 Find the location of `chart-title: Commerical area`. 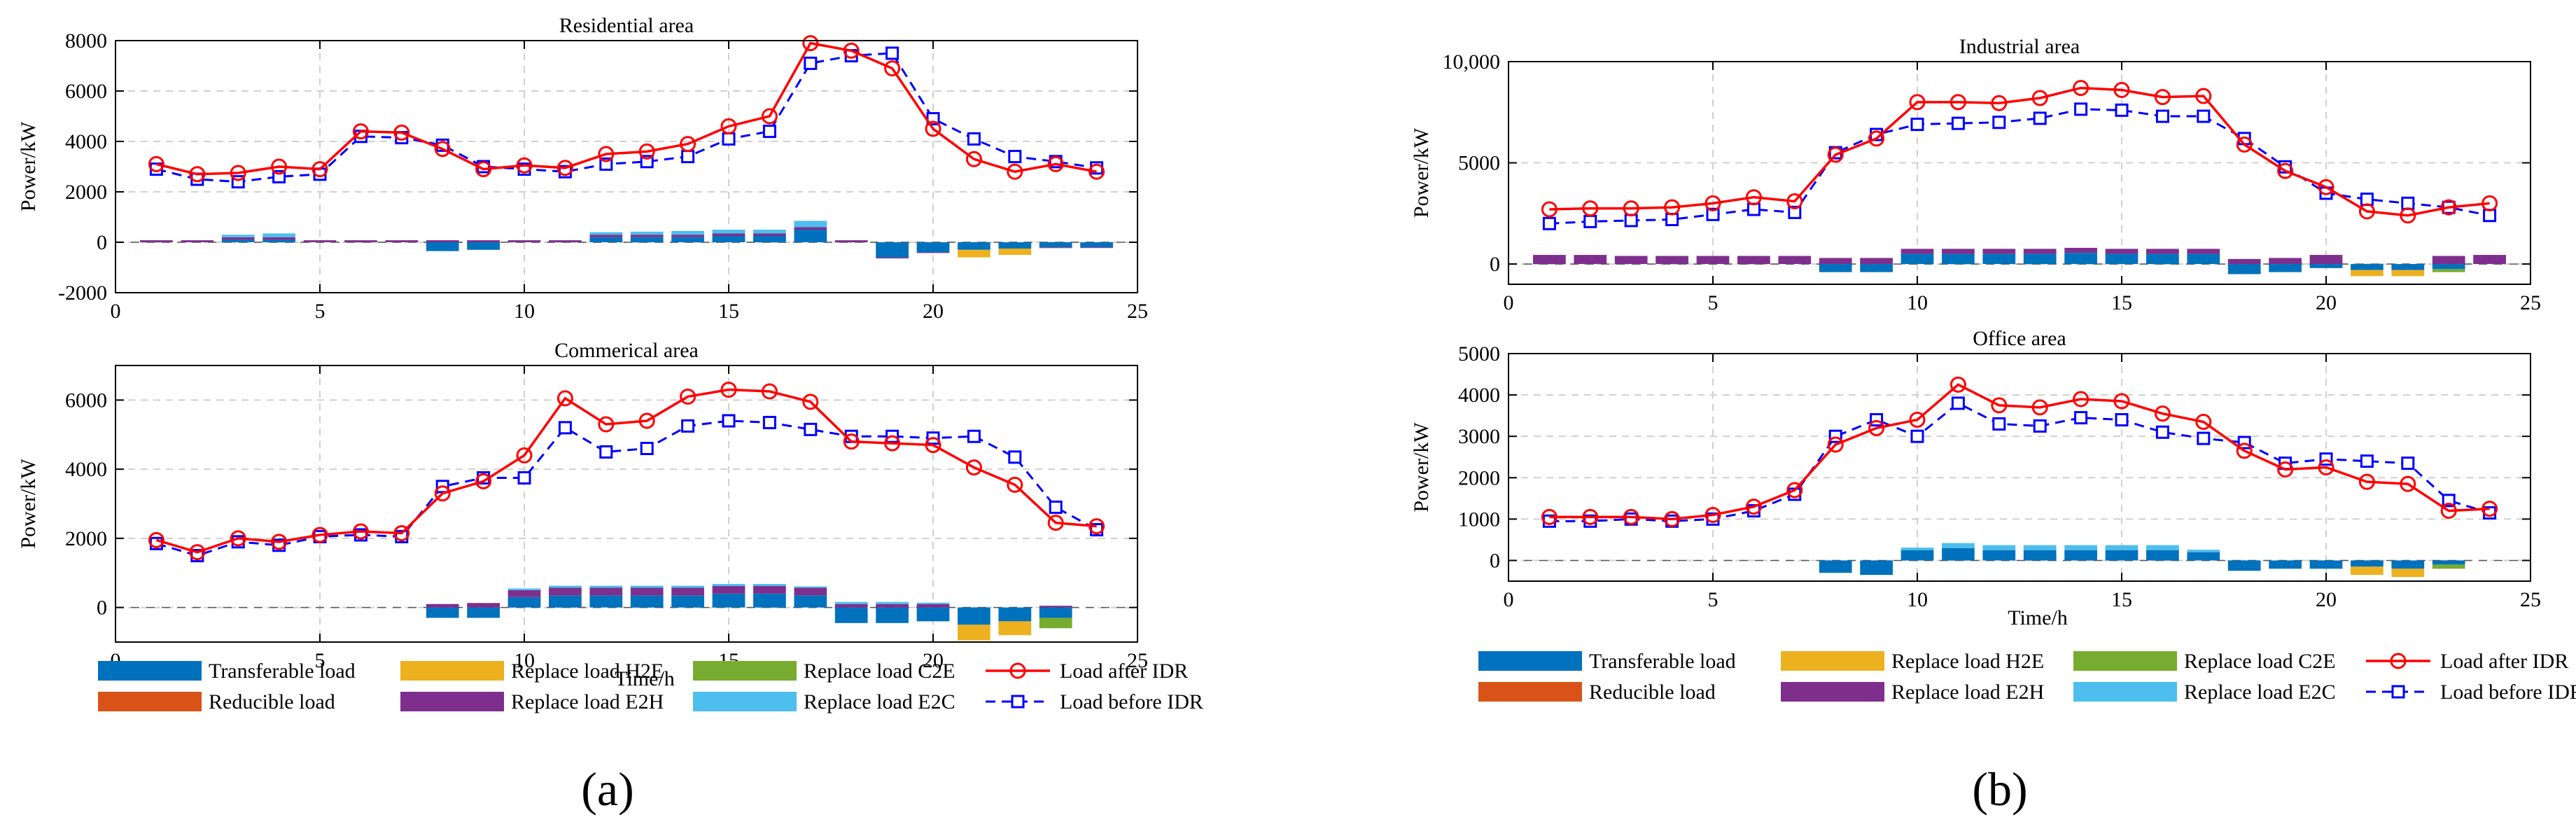

chart-title: Commerical area is located at coordinates (626, 351).